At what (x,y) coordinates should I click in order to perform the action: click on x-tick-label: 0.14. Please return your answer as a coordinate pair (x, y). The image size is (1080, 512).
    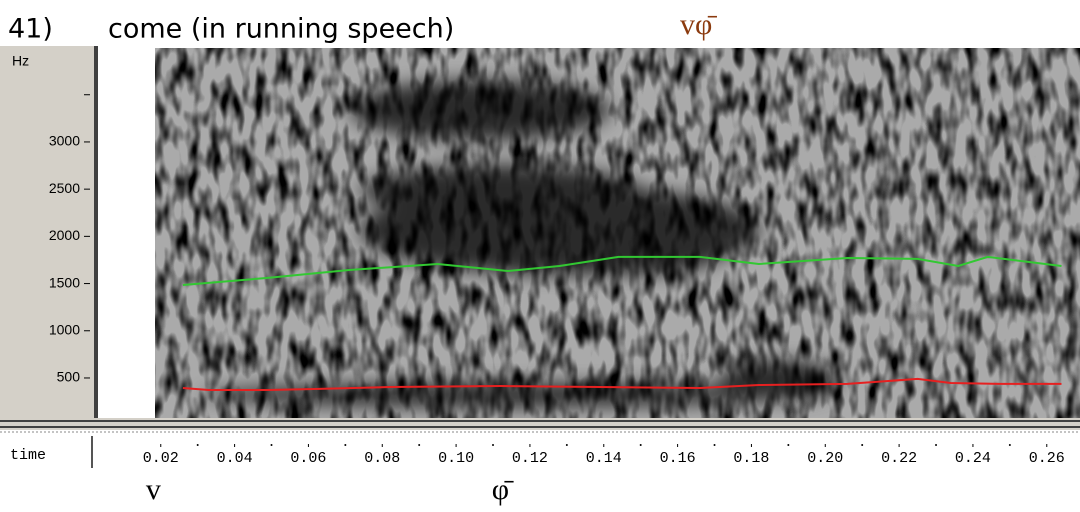
    Looking at the image, I should click on (604, 458).